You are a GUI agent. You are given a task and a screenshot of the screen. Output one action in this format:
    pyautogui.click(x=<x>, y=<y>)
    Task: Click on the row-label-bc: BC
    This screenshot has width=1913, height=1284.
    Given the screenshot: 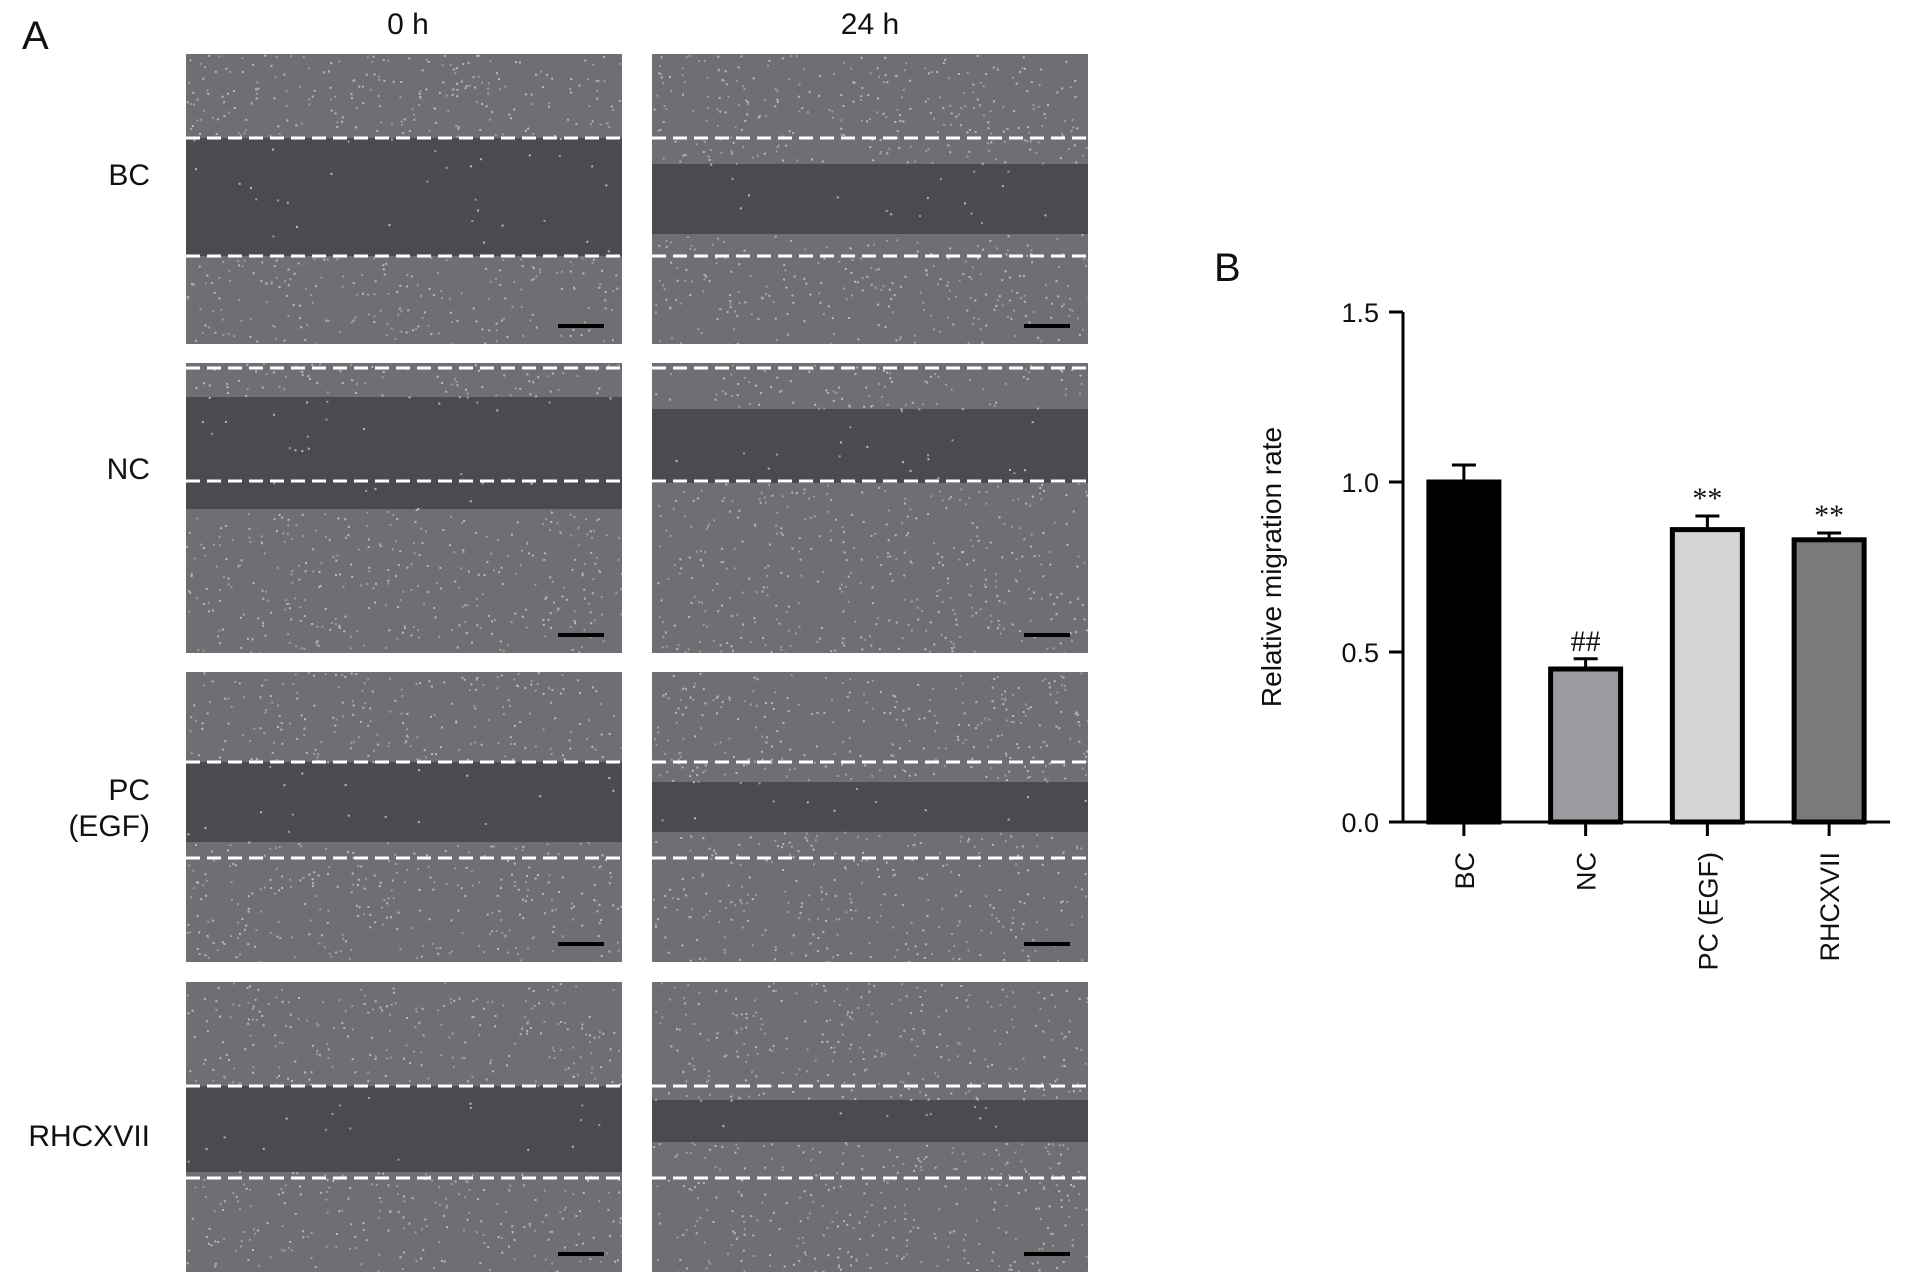 What is the action you would take?
    pyautogui.click(x=129, y=175)
    